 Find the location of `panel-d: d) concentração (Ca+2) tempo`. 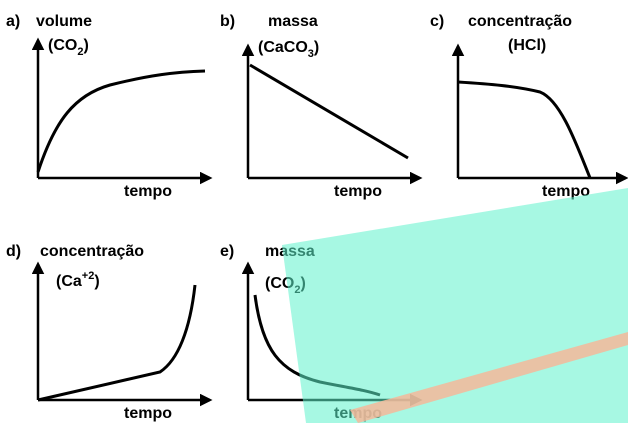

panel-d: d) concentração (Ca+2) tempo is located at coordinates (109, 332).